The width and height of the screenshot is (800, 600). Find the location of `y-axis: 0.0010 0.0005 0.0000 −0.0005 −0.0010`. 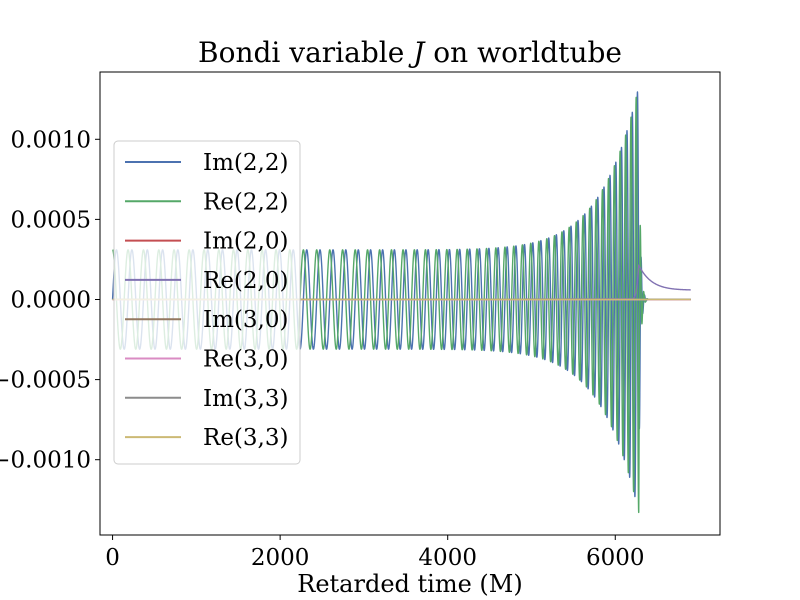

y-axis: 0.0010 0.0005 0.0000 −0.0005 −0.0010 is located at coordinates (50, 300).